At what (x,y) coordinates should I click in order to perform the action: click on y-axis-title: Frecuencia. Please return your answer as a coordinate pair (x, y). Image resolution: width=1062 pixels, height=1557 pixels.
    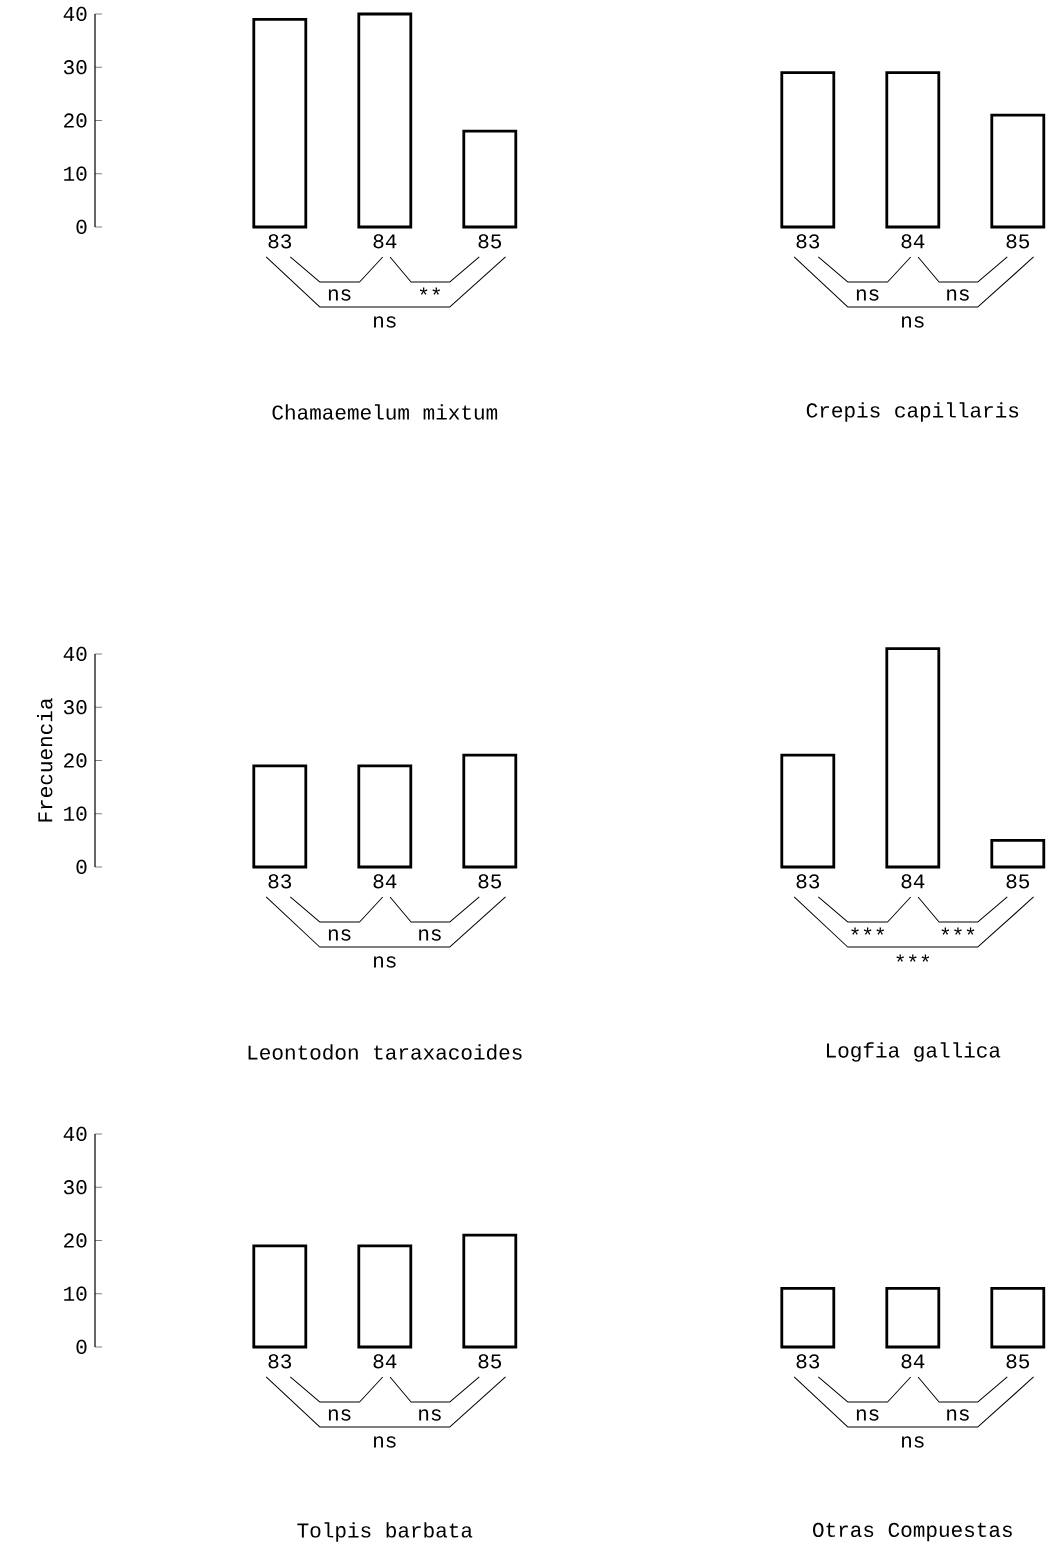
    Looking at the image, I should click on (44, 760).